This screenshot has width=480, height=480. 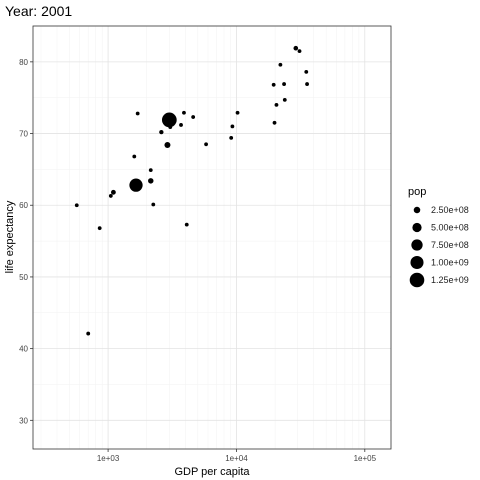 What do you see at coordinates (26, 241) in the screenshot?
I see `y-axis: 30 40 50 60 70 80` at bounding box center [26, 241].